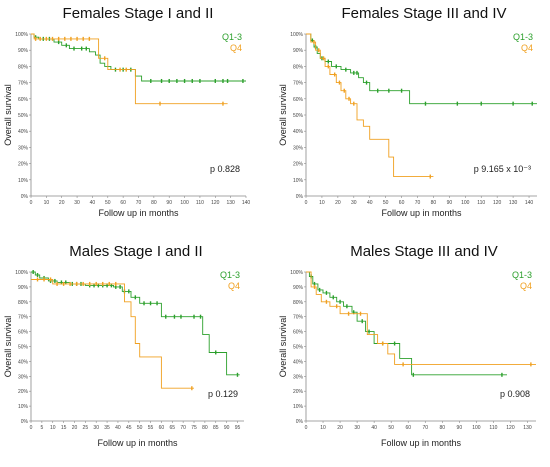 The image size is (550, 467). I want to click on x-tick-label: 85, so click(216, 428).